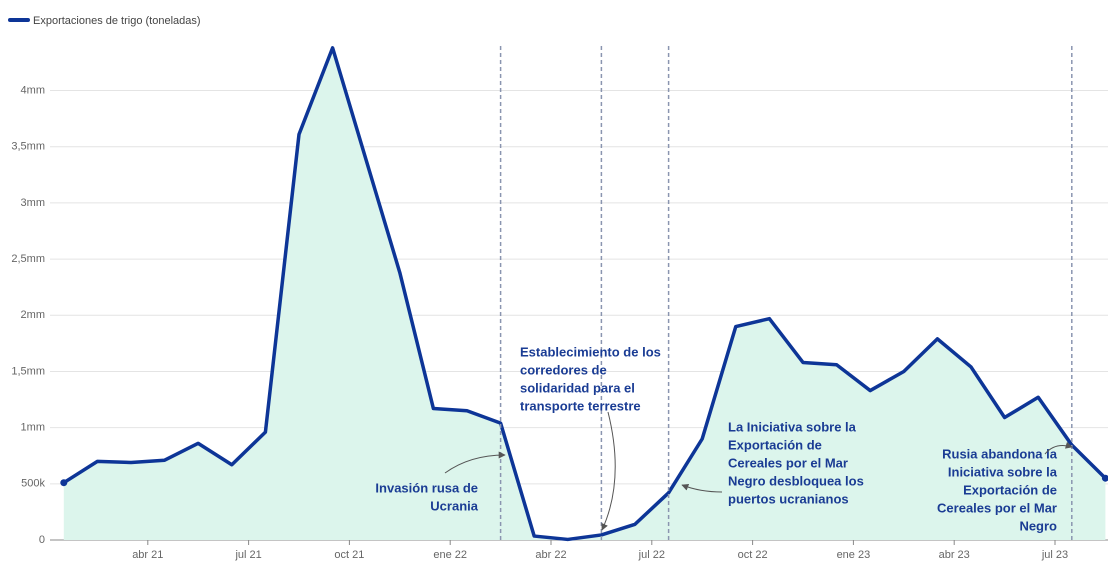  I want to click on x-tick-label: abr 21, so click(147, 555).